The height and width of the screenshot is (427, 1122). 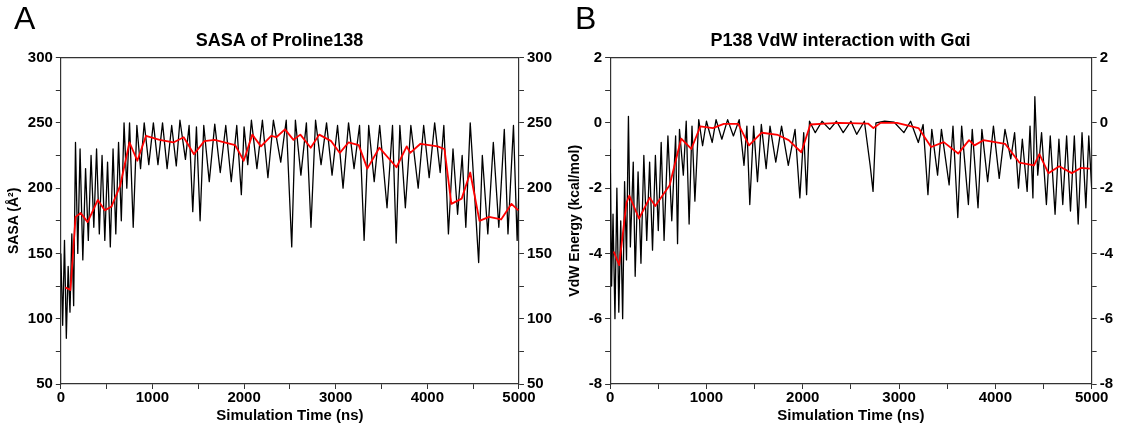 What do you see at coordinates (1104, 122) in the screenshot?
I see `y2-tick-label: 0` at bounding box center [1104, 122].